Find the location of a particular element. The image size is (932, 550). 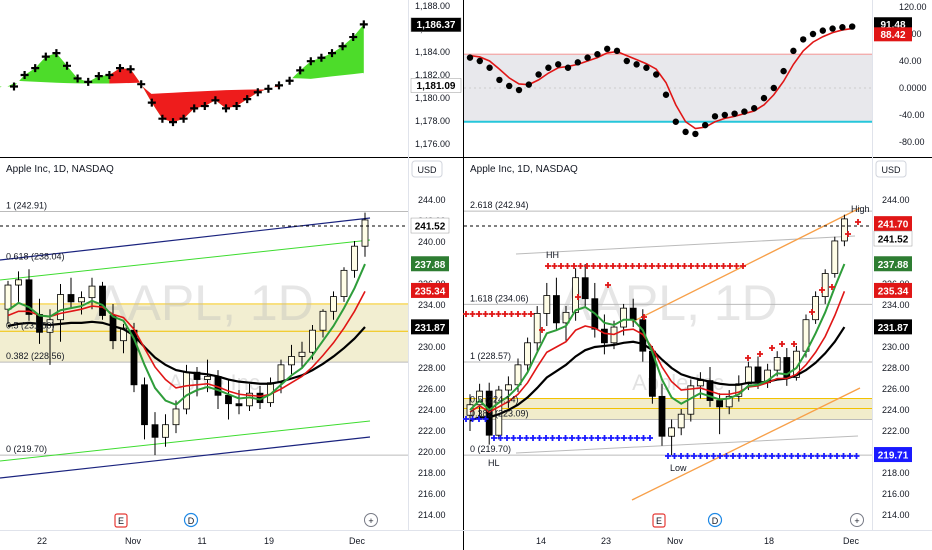

right-trend-orange-lower is located at coordinates (746, 444).